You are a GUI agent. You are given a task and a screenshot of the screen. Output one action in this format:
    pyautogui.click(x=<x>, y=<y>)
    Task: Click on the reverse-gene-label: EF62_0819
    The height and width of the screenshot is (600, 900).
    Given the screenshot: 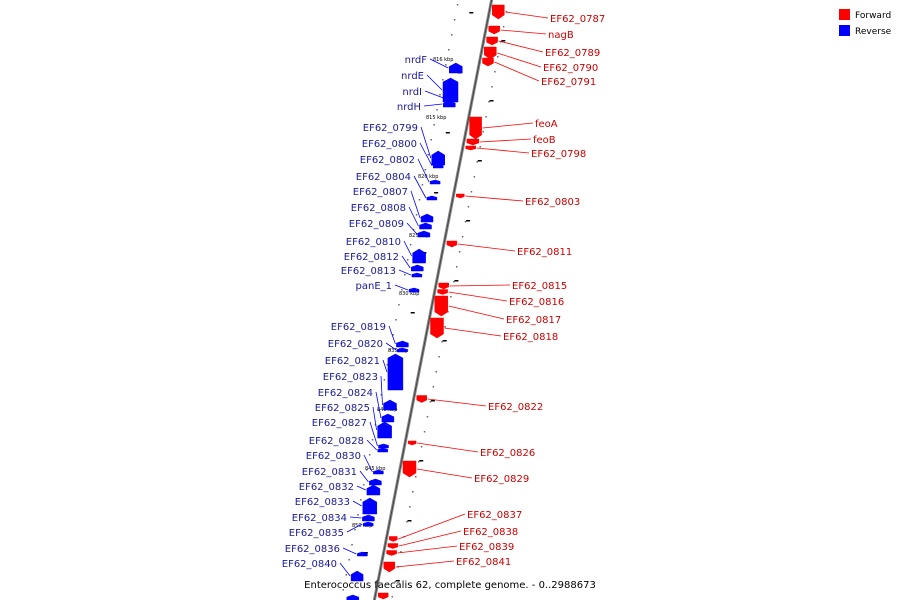 What is the action you would take?
    pyautogui.click(x=358, y=327)
    